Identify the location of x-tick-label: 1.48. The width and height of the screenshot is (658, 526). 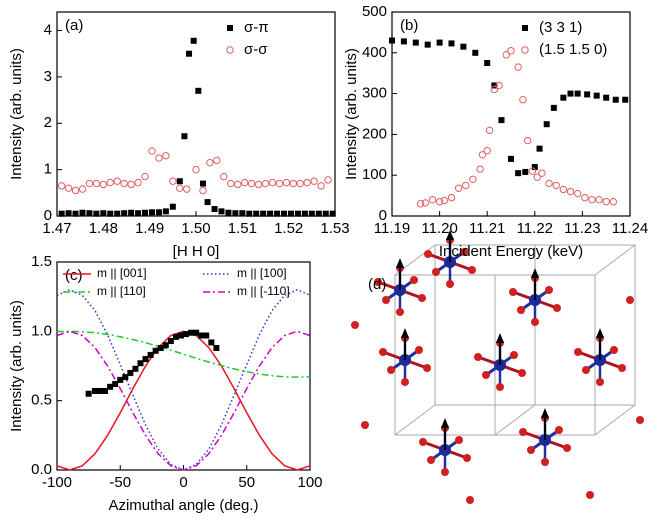
(103, 228).